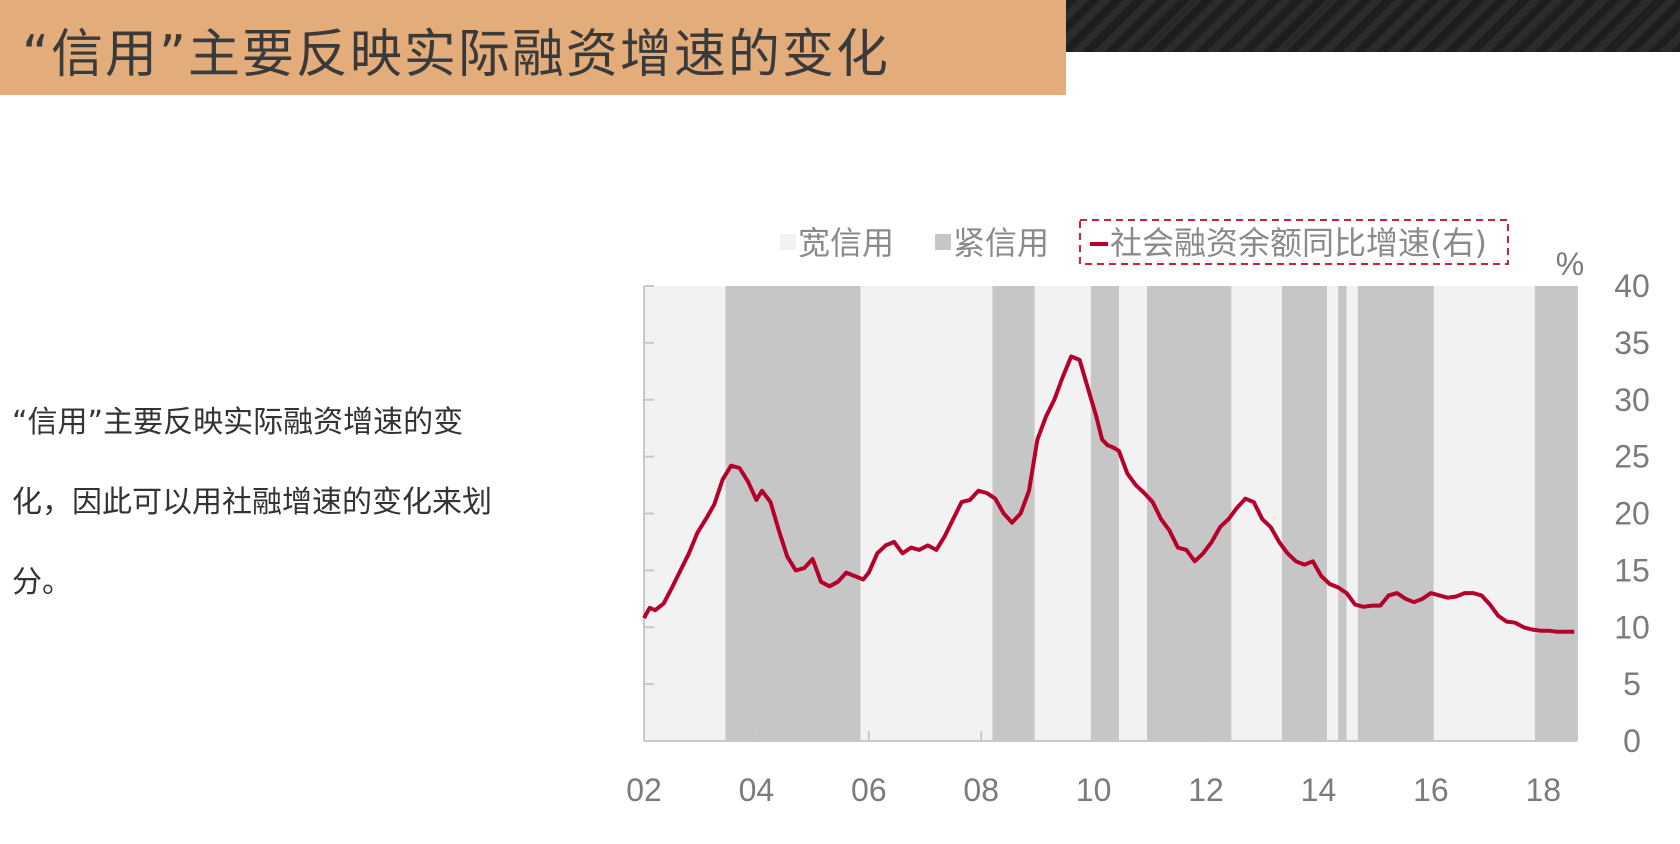 The height and width of the screenshot is (844, 1680). What do you see at coordinates (1094, 790) in the screenshot?
I see `x-tick-label: 10` at bounding box center [1094, 790].